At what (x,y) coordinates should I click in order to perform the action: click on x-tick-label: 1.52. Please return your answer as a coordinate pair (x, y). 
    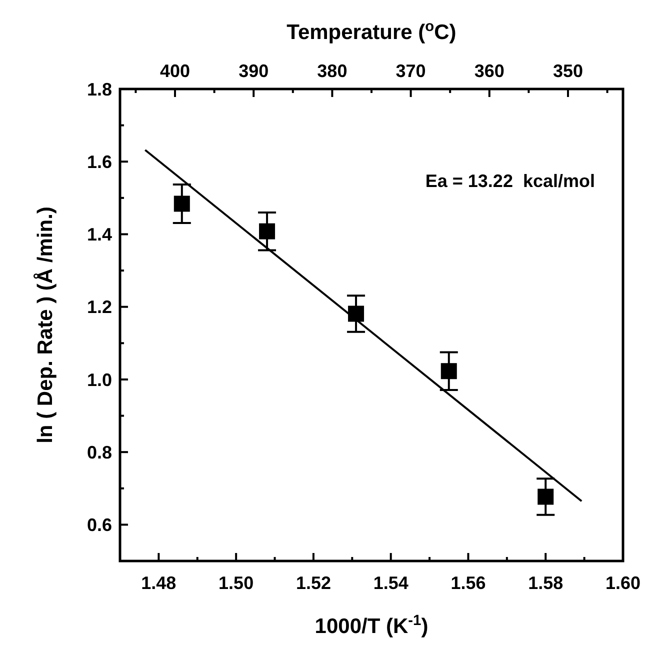
    Looking at the image, I should click on (313, 583).